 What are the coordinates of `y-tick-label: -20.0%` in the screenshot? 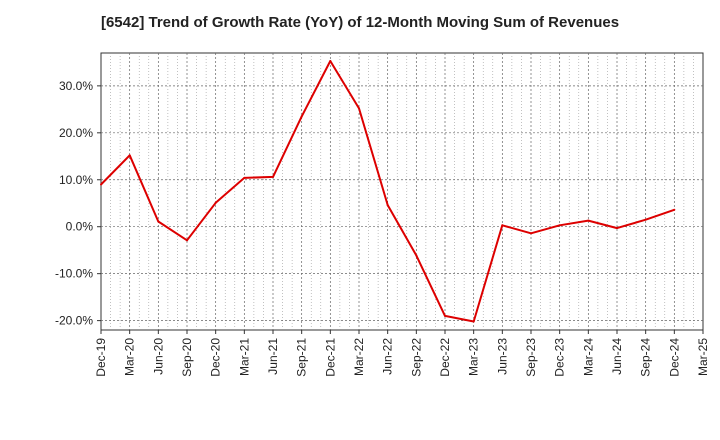 It's located at (74, 321).